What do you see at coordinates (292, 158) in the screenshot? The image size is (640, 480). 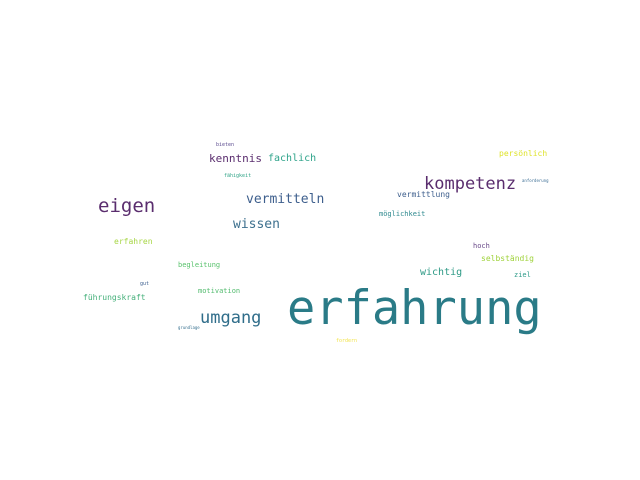 I see `word-fachlich: fachlich` at bounding box center [292, 158].